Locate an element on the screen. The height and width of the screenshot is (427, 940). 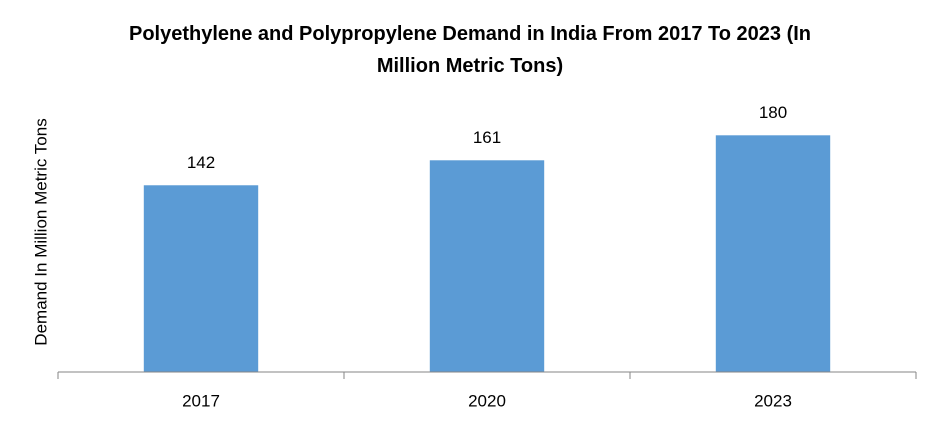
data-label: 142 is located at coordinates (201, 162).